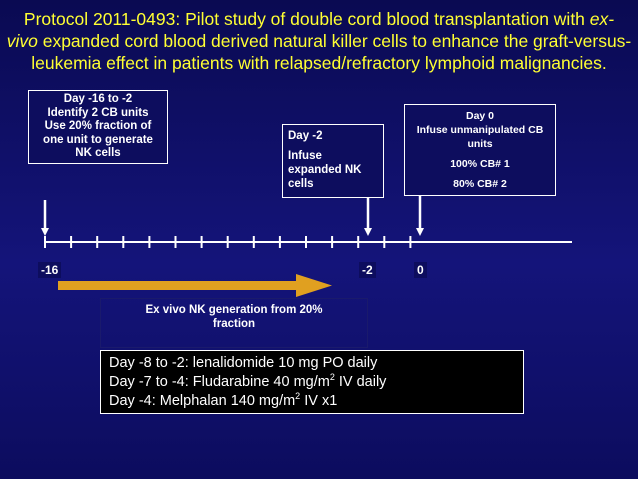 The image size is (638, 479). Describe the element at coordinates (305, 156) in the screenshot. I see `box-day2-line2: Infuse` at that location.